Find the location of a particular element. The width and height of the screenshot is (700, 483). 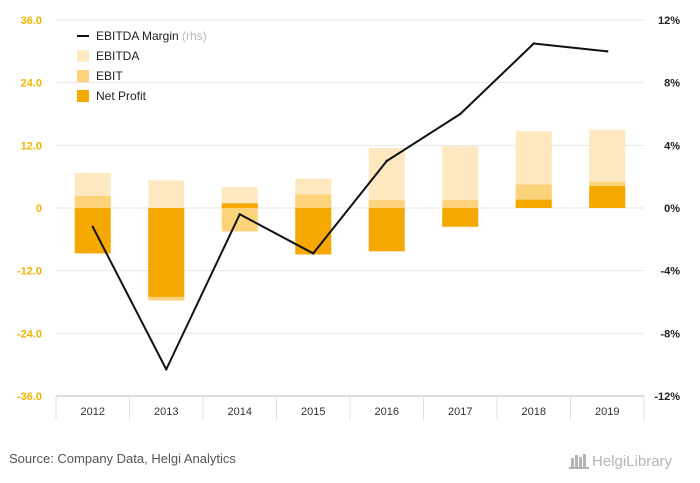

right-tick-label: -8% is located at coordinates (670, 334).